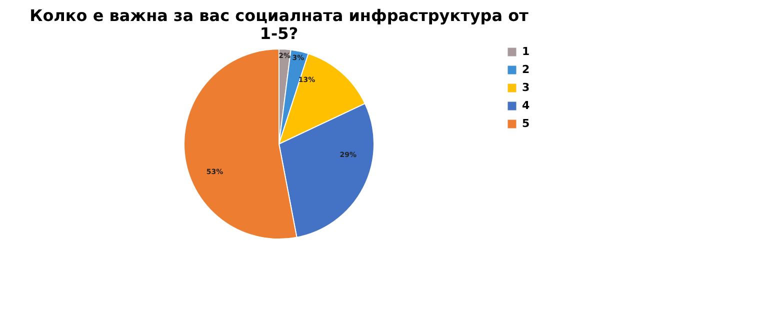  I want to click on legend-label: 2, so click(526, 69).